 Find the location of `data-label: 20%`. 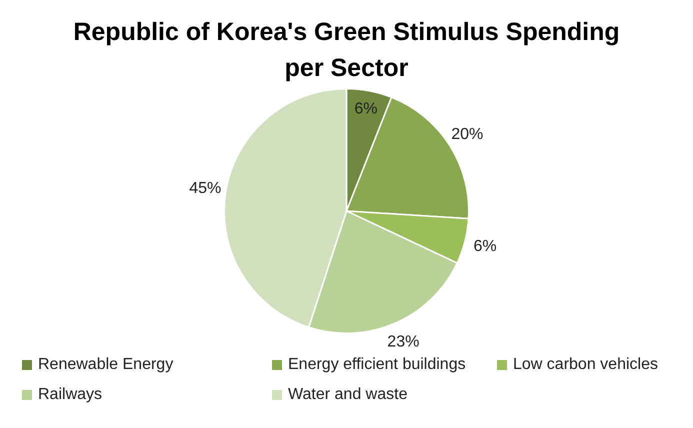

data-label: 20% is located at coordinates (467, 134).